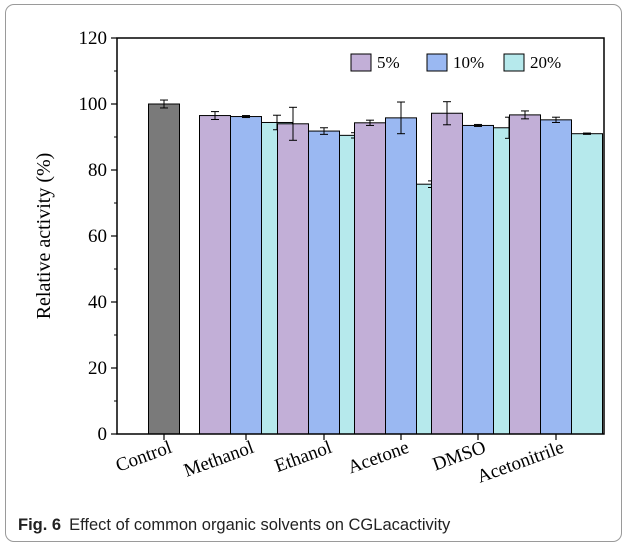 The height and width of the screenshot is (548, 629). What do you see at coordinates (324, 282) in the screenshot?
I see `bar-ethanol-10pct` at bounding box center [324, 282].